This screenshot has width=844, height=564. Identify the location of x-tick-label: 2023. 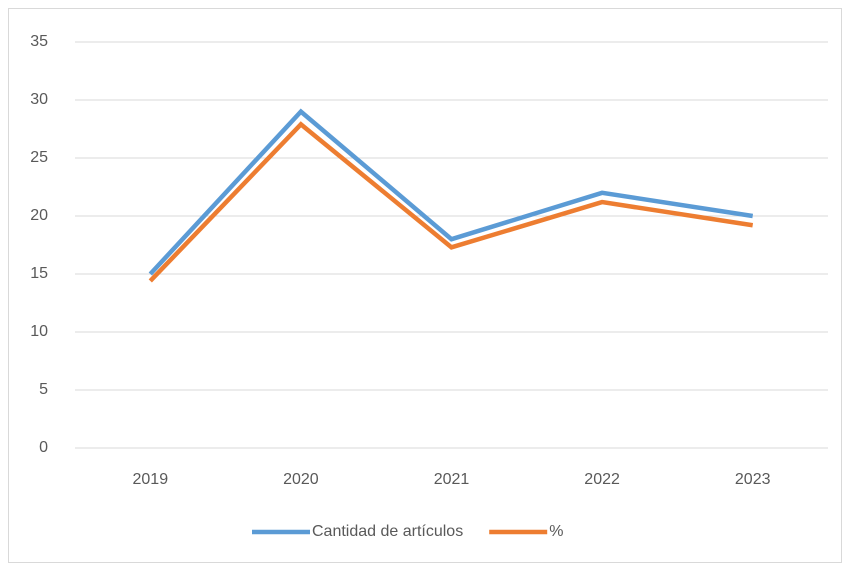
(753, 479).